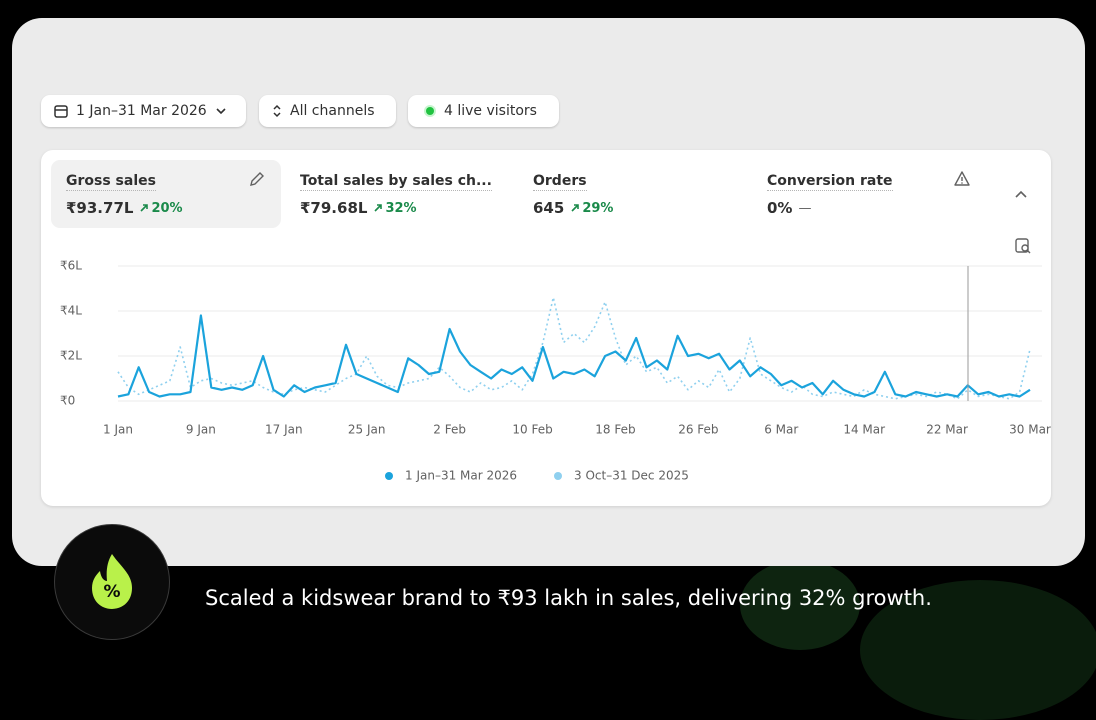 Image resolution: width=1096 pixels, height=720 pixels. I want to click on metric-label: Conversion rate, so click(830, 182).